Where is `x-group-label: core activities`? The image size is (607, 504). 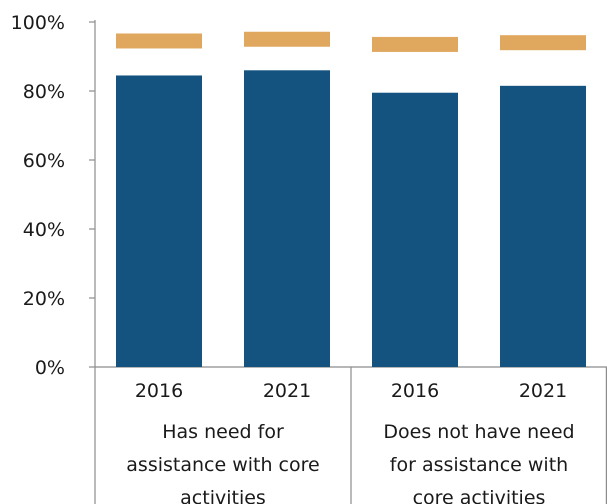 x-group-label: core activities is located at coordinates (479, 495).